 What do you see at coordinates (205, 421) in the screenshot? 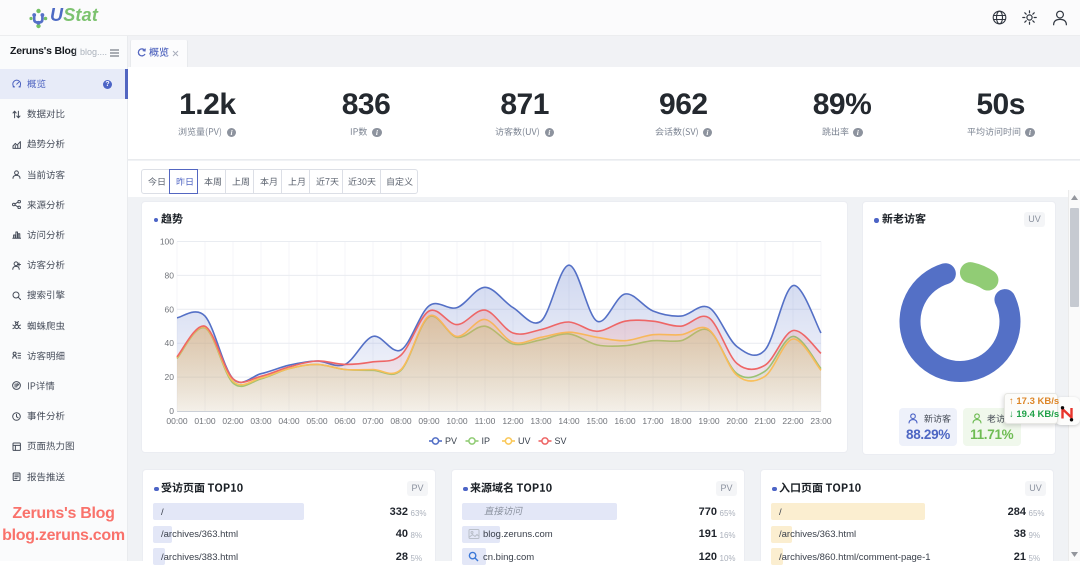
I see `svg-text: 01:00` at bounding box center [205, 421].